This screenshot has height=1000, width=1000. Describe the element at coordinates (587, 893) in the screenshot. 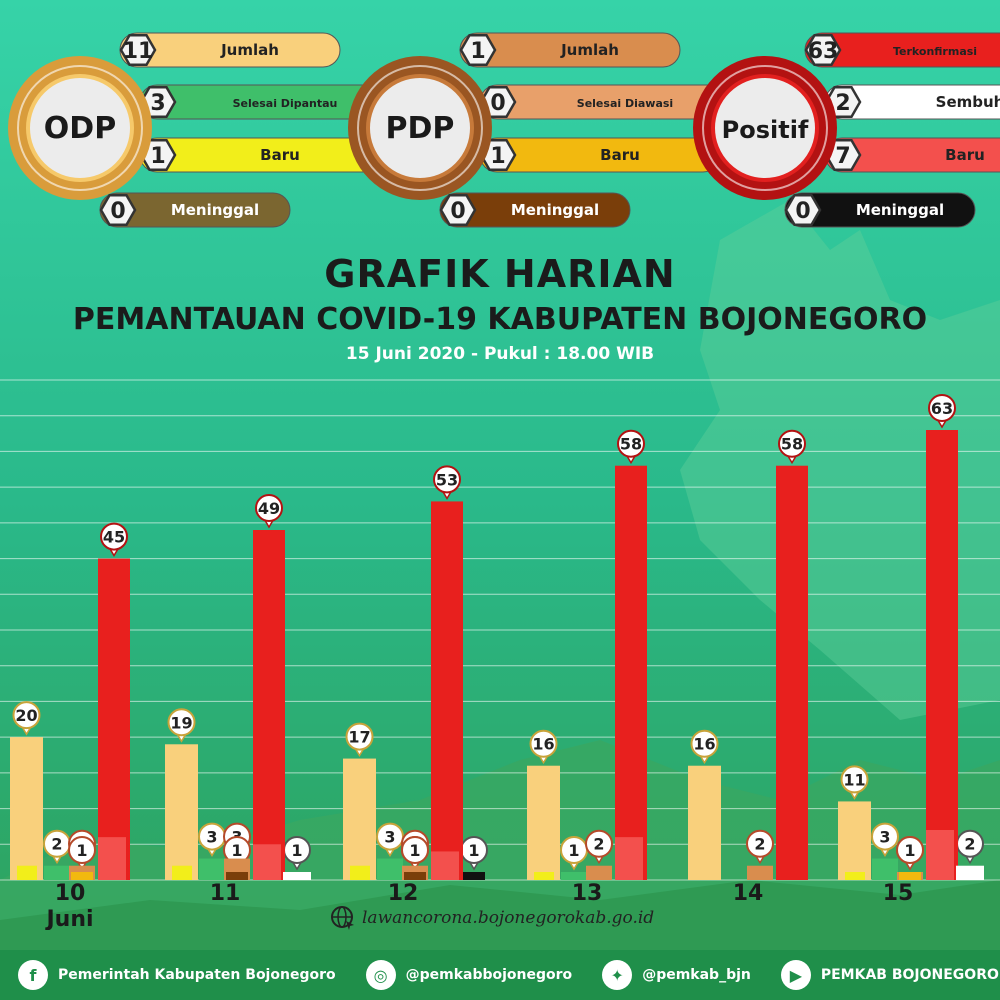

I see `x-tick-label: 13` at that location.